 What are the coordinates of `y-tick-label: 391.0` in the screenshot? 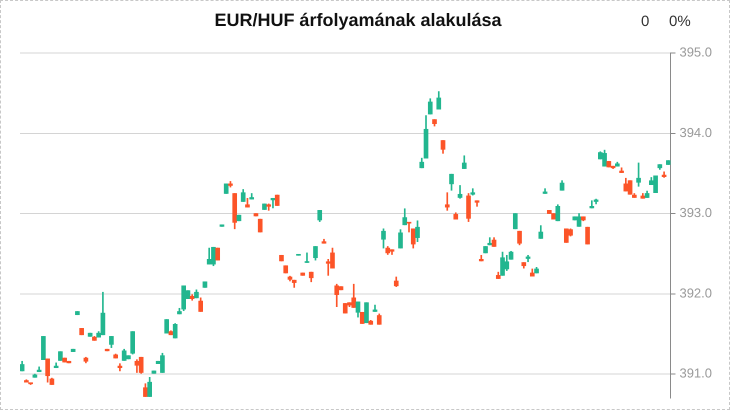 It's located at (695, 373).